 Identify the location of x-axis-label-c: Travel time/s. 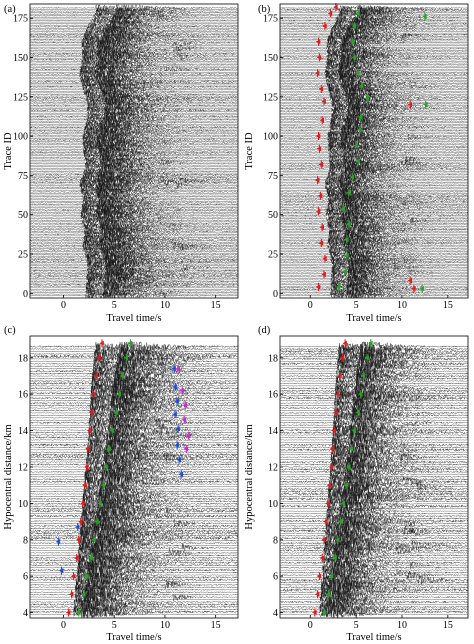
(133, 637).